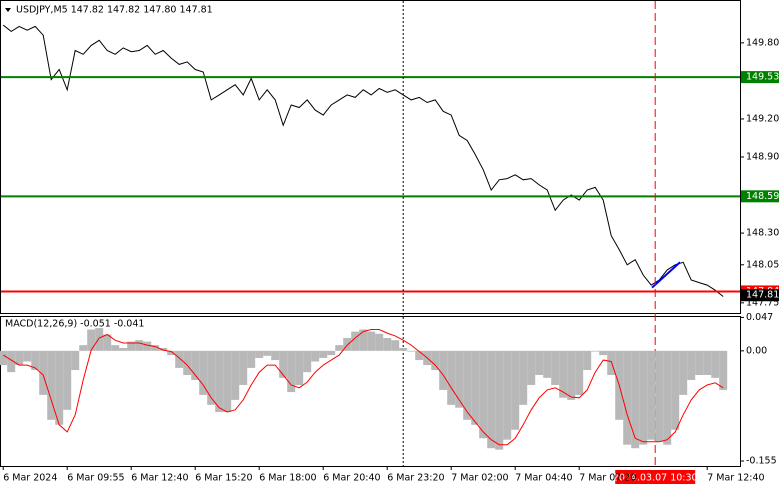 This screenshot has height=489, width=781. Describe the element at coordinates (762, 42) in the screenshot. I see `y-tick-label: 149.80` at that location.